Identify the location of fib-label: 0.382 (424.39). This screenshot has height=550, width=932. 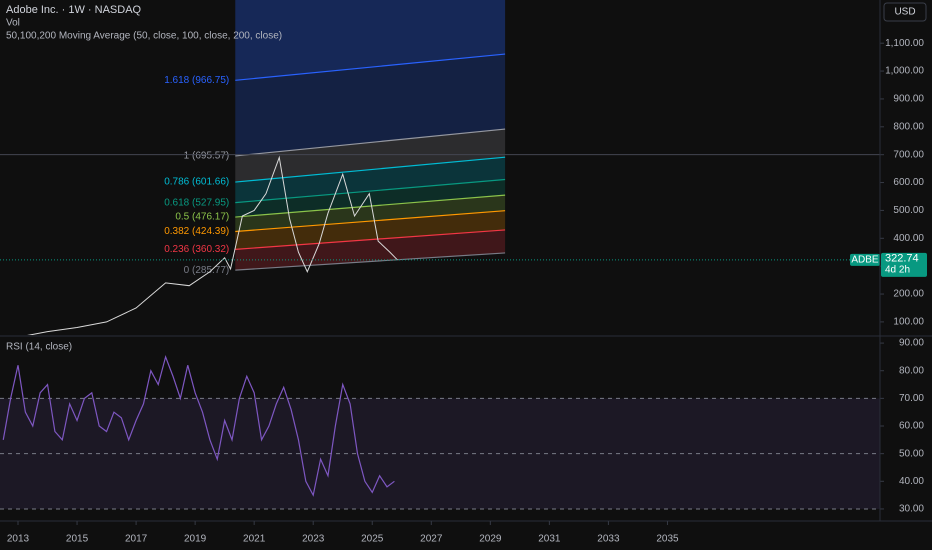
(196, 231).